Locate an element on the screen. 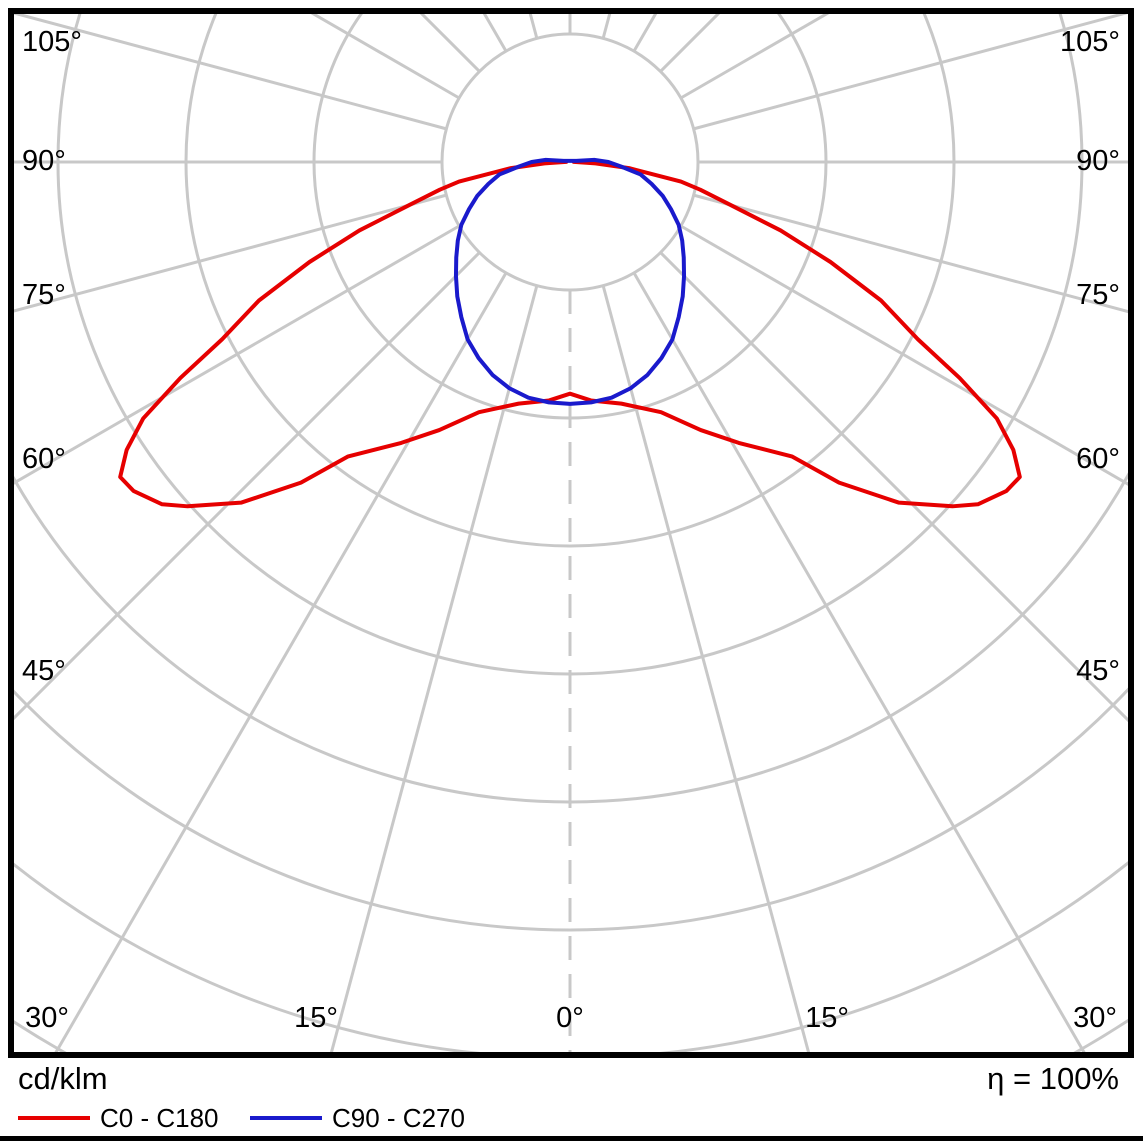 This screenshot has width=1143, height=1143. angle-label-right-45: 45° is located at coordinates (1098, 671).